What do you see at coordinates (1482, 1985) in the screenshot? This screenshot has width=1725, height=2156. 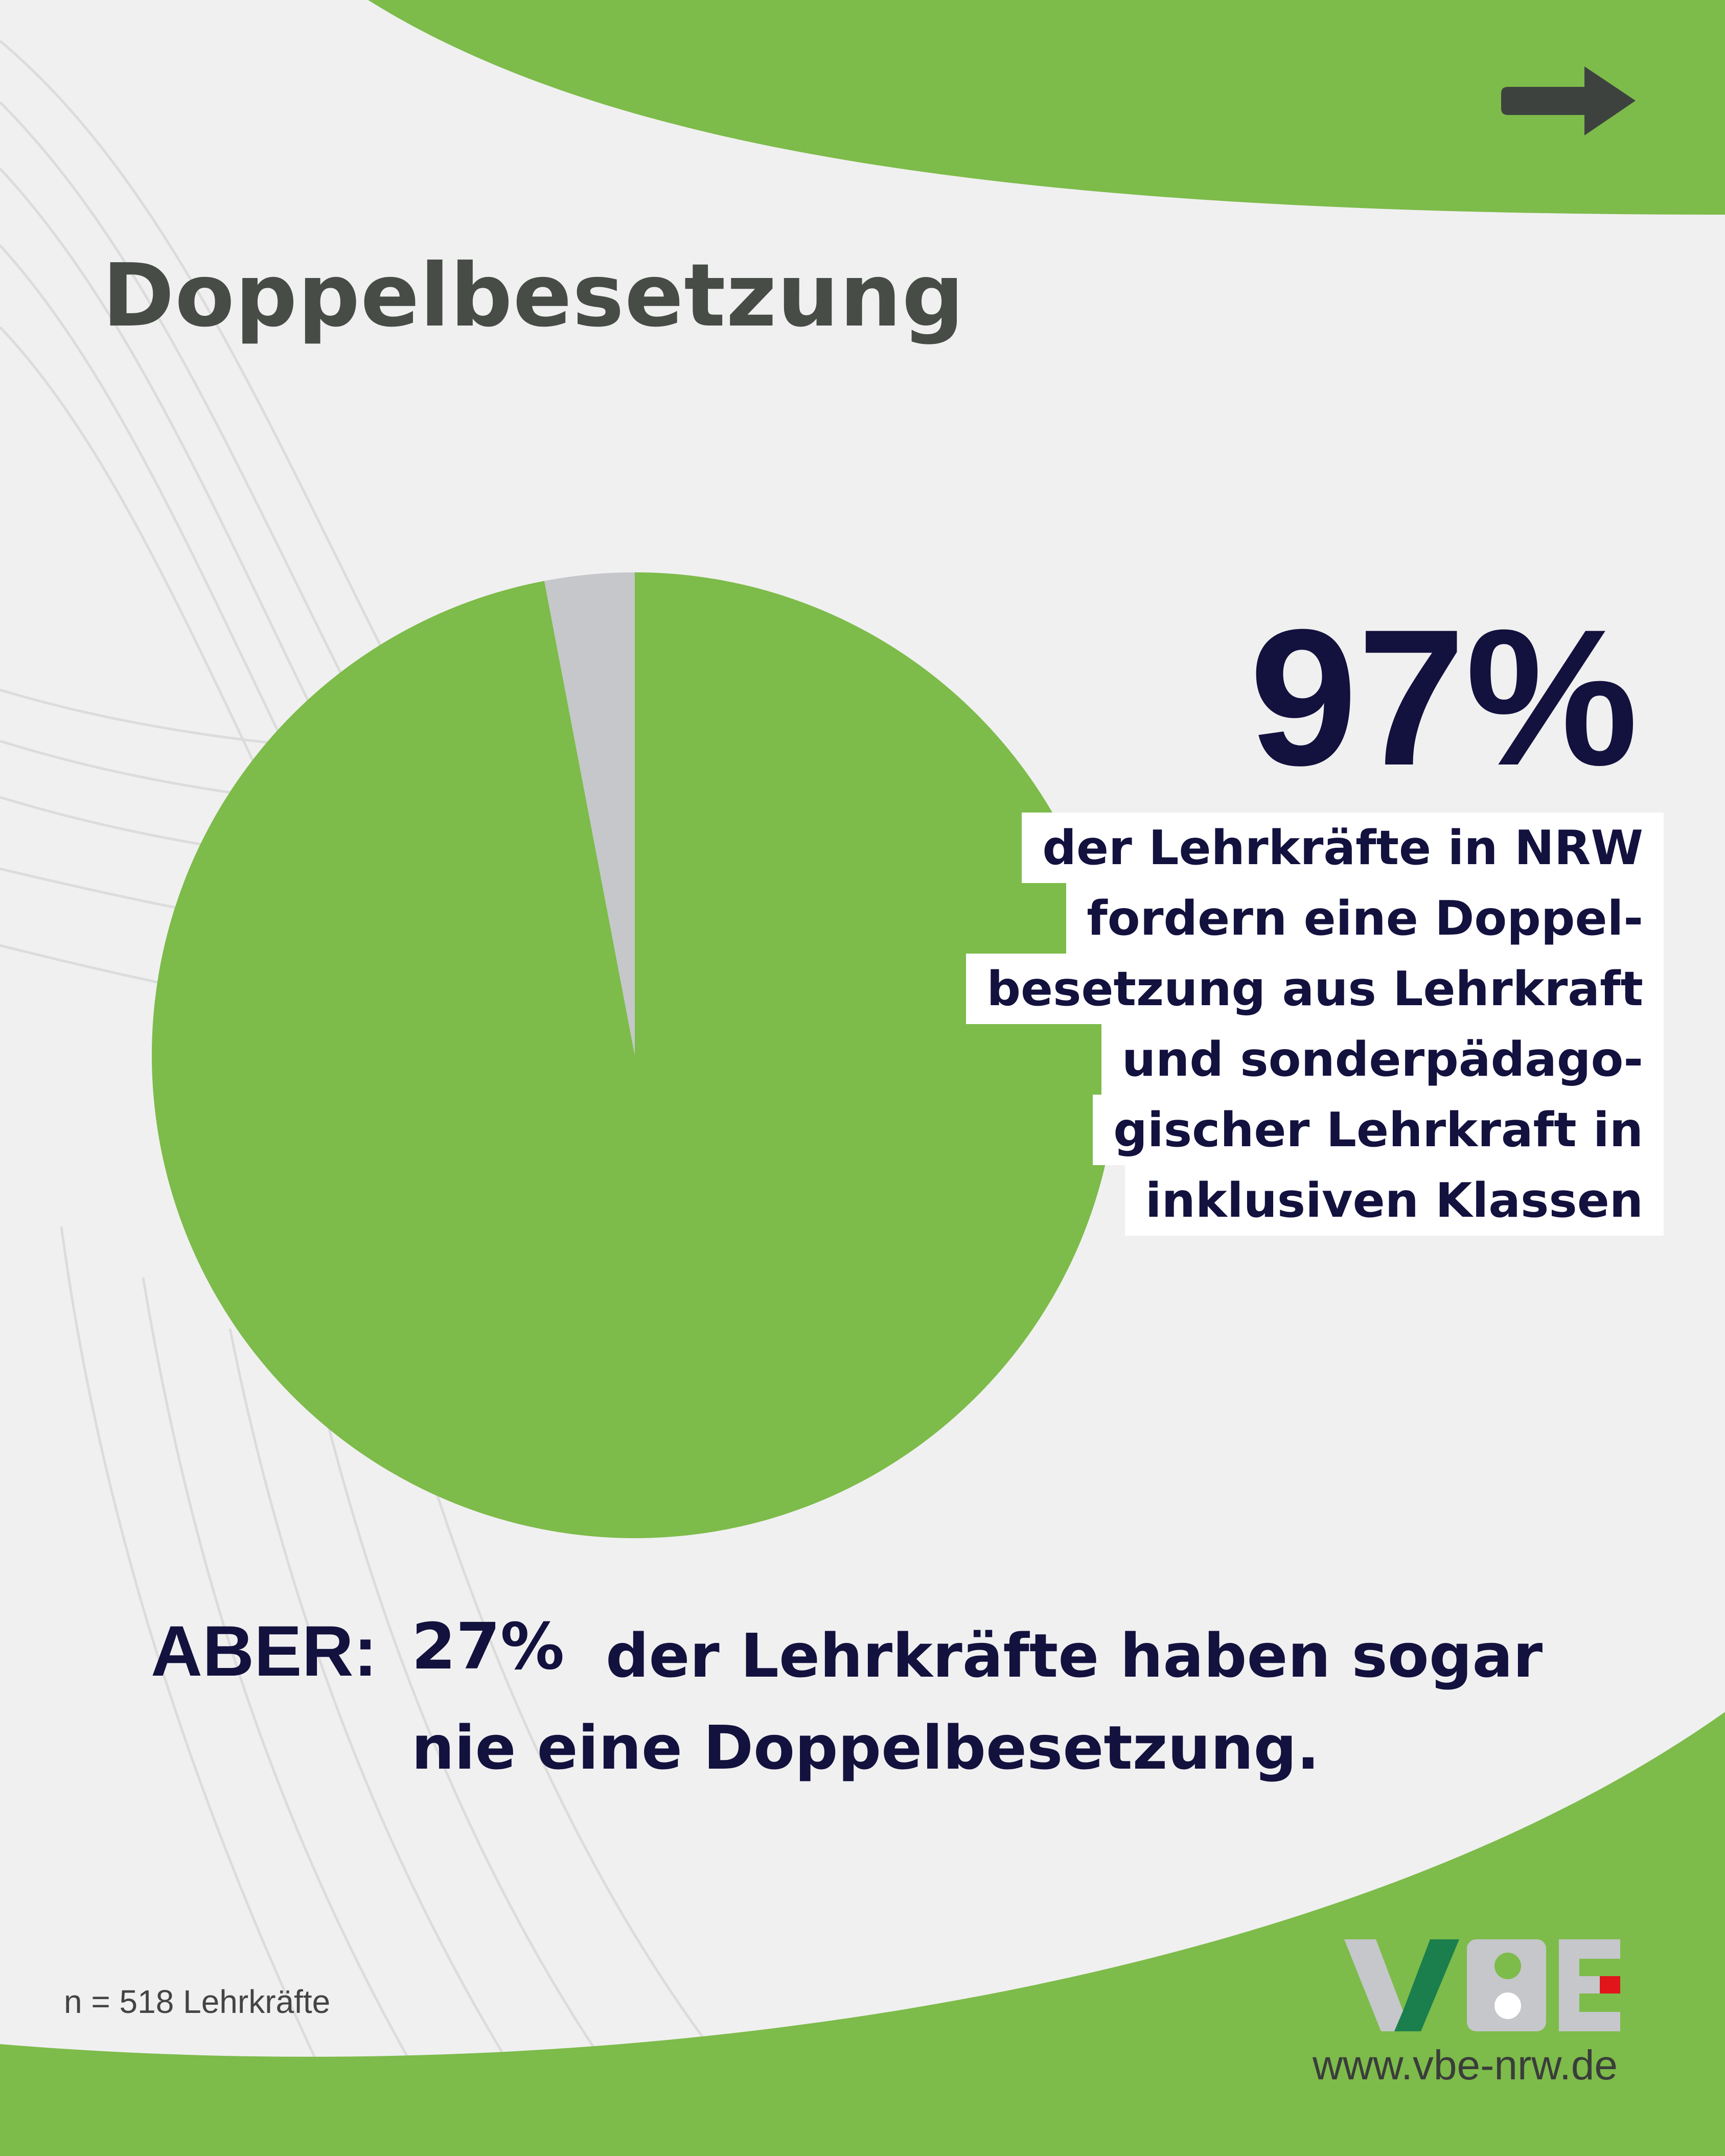 I see `vbe-logo-icon` at bounding box center [1482, 1985].